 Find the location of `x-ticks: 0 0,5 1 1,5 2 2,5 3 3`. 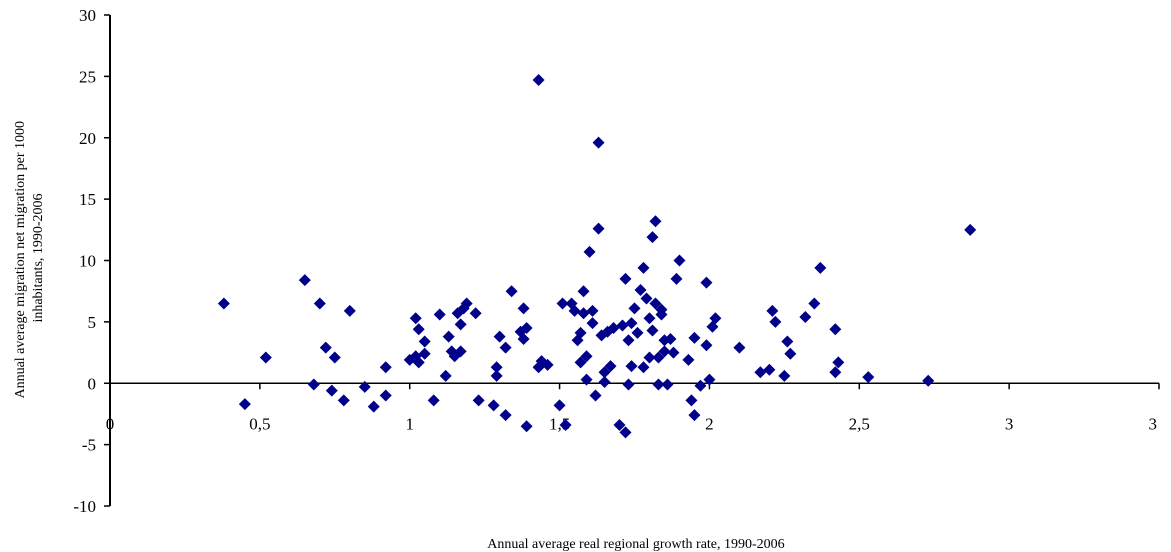

x-ticks: 0 0,5 1 1,5 2 2,5 3 3 is located at coordinates (633, 408).